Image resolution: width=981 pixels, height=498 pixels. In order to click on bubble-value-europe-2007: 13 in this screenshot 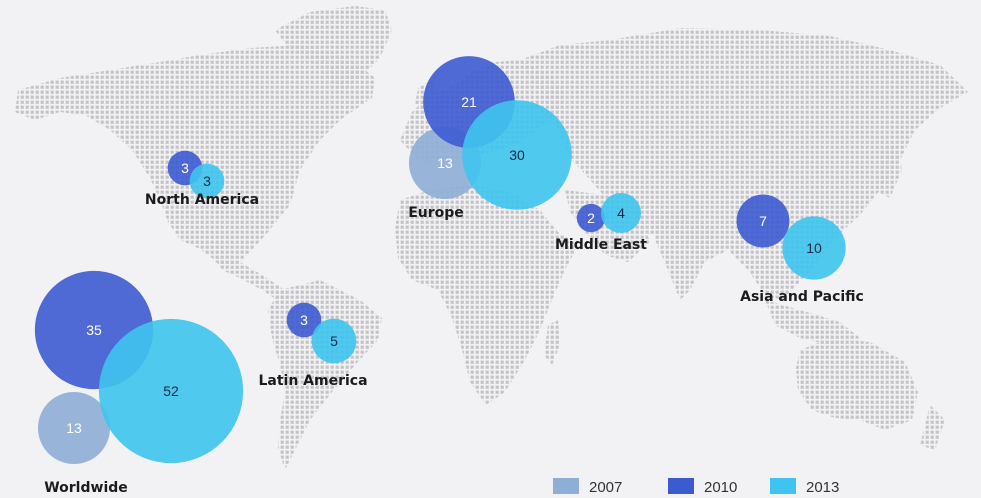, I will do `click(445, 163)`.